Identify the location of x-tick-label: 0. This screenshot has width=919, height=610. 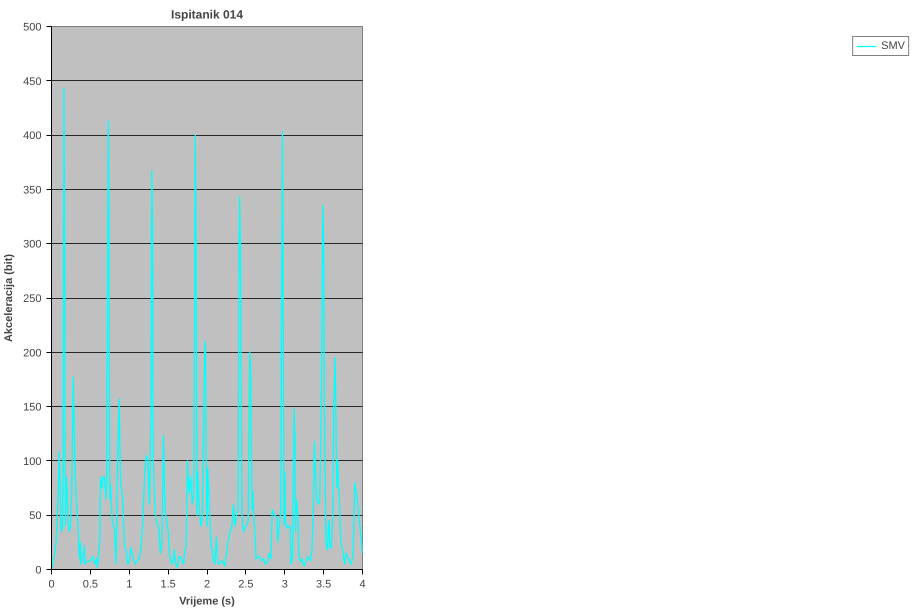
(51, 584).